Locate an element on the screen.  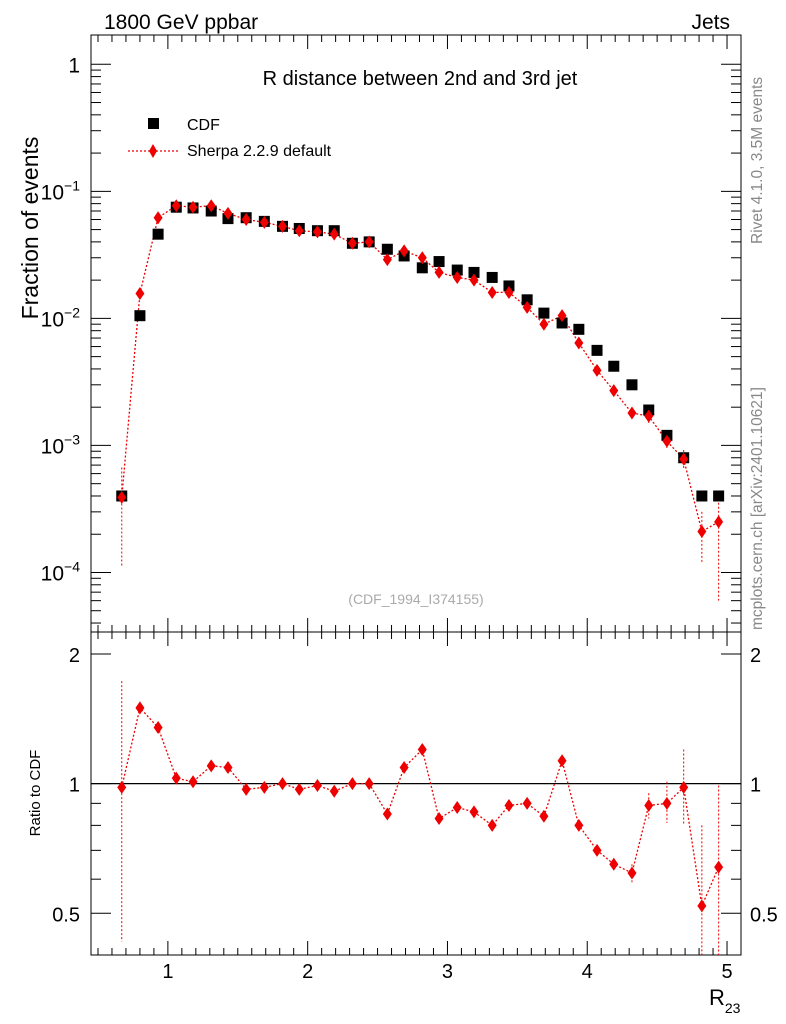
header-right: Jets is located at coordinates (710, 22).